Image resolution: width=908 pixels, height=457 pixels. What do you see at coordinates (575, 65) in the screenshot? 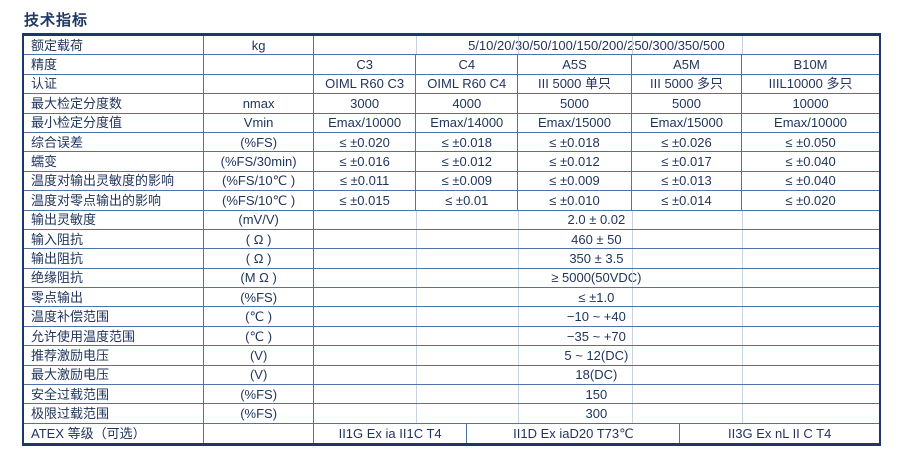
I see `value-cell: A5S` at bounding box center [575, 65].